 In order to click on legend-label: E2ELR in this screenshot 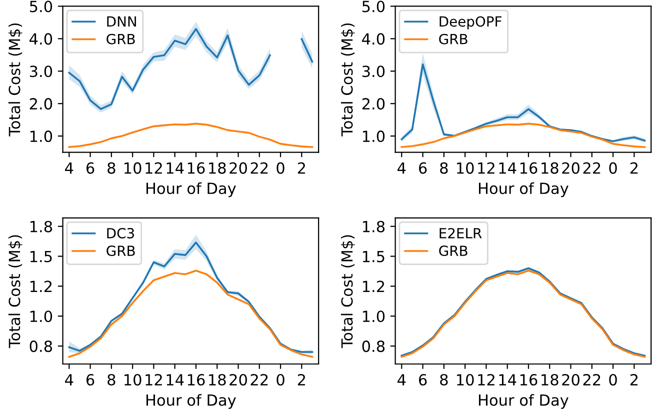, I will do `click(461, 233)`.